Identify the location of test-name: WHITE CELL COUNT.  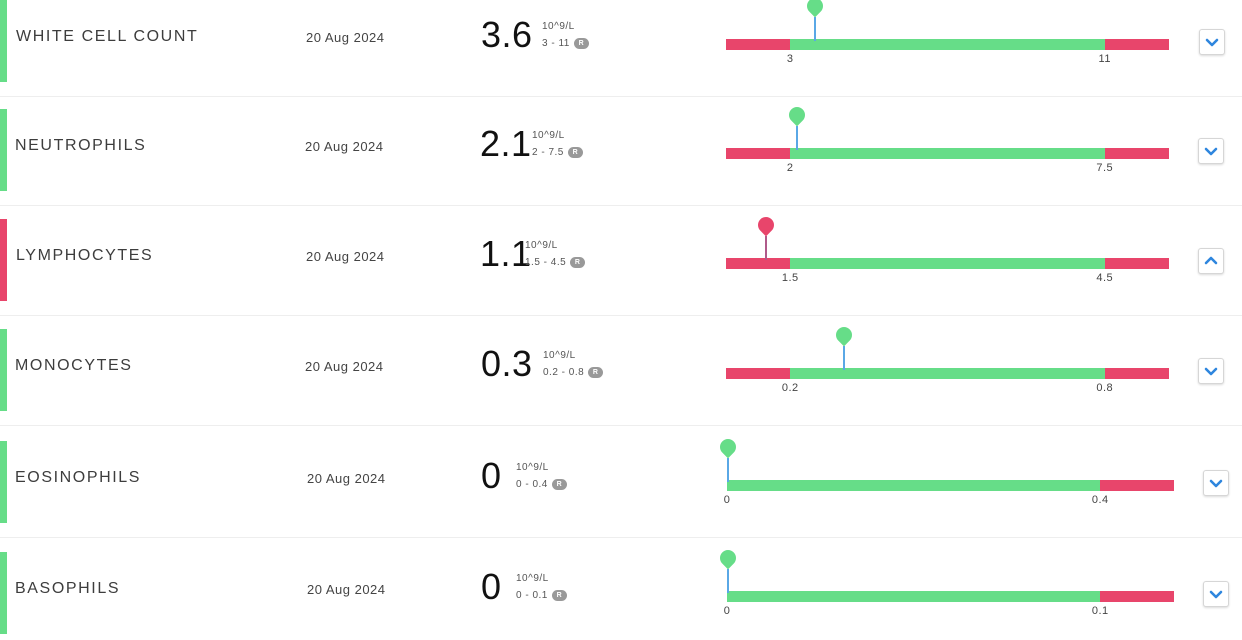
(107, 36).